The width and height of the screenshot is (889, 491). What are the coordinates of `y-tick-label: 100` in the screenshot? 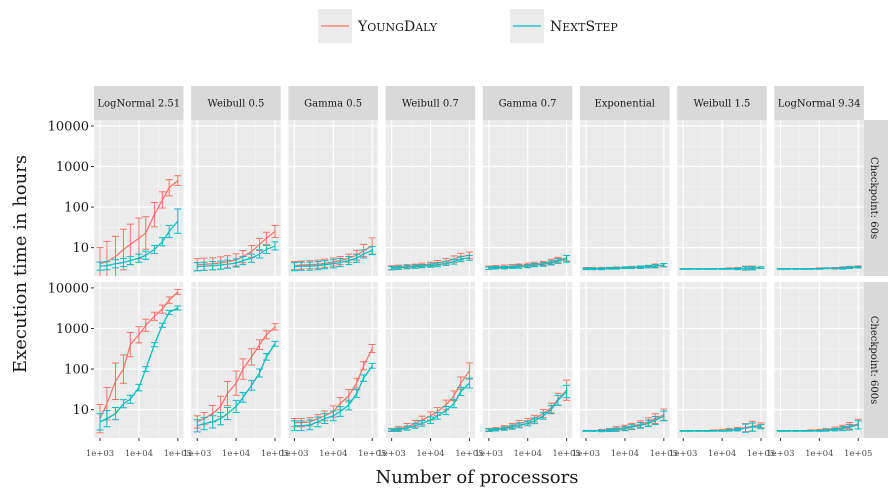 It's located at (76, 370).